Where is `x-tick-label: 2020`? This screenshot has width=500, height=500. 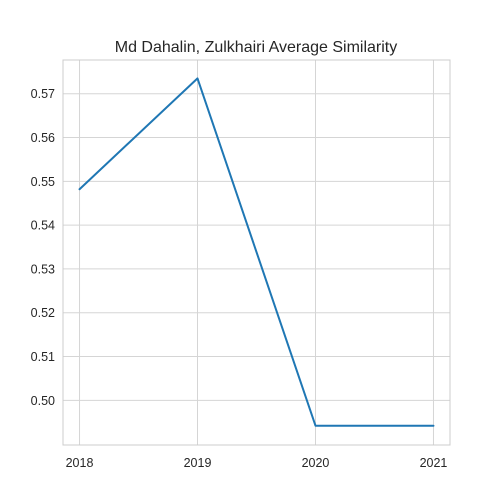
x-tick-label: 2020 is located at coordinates (316, 463).